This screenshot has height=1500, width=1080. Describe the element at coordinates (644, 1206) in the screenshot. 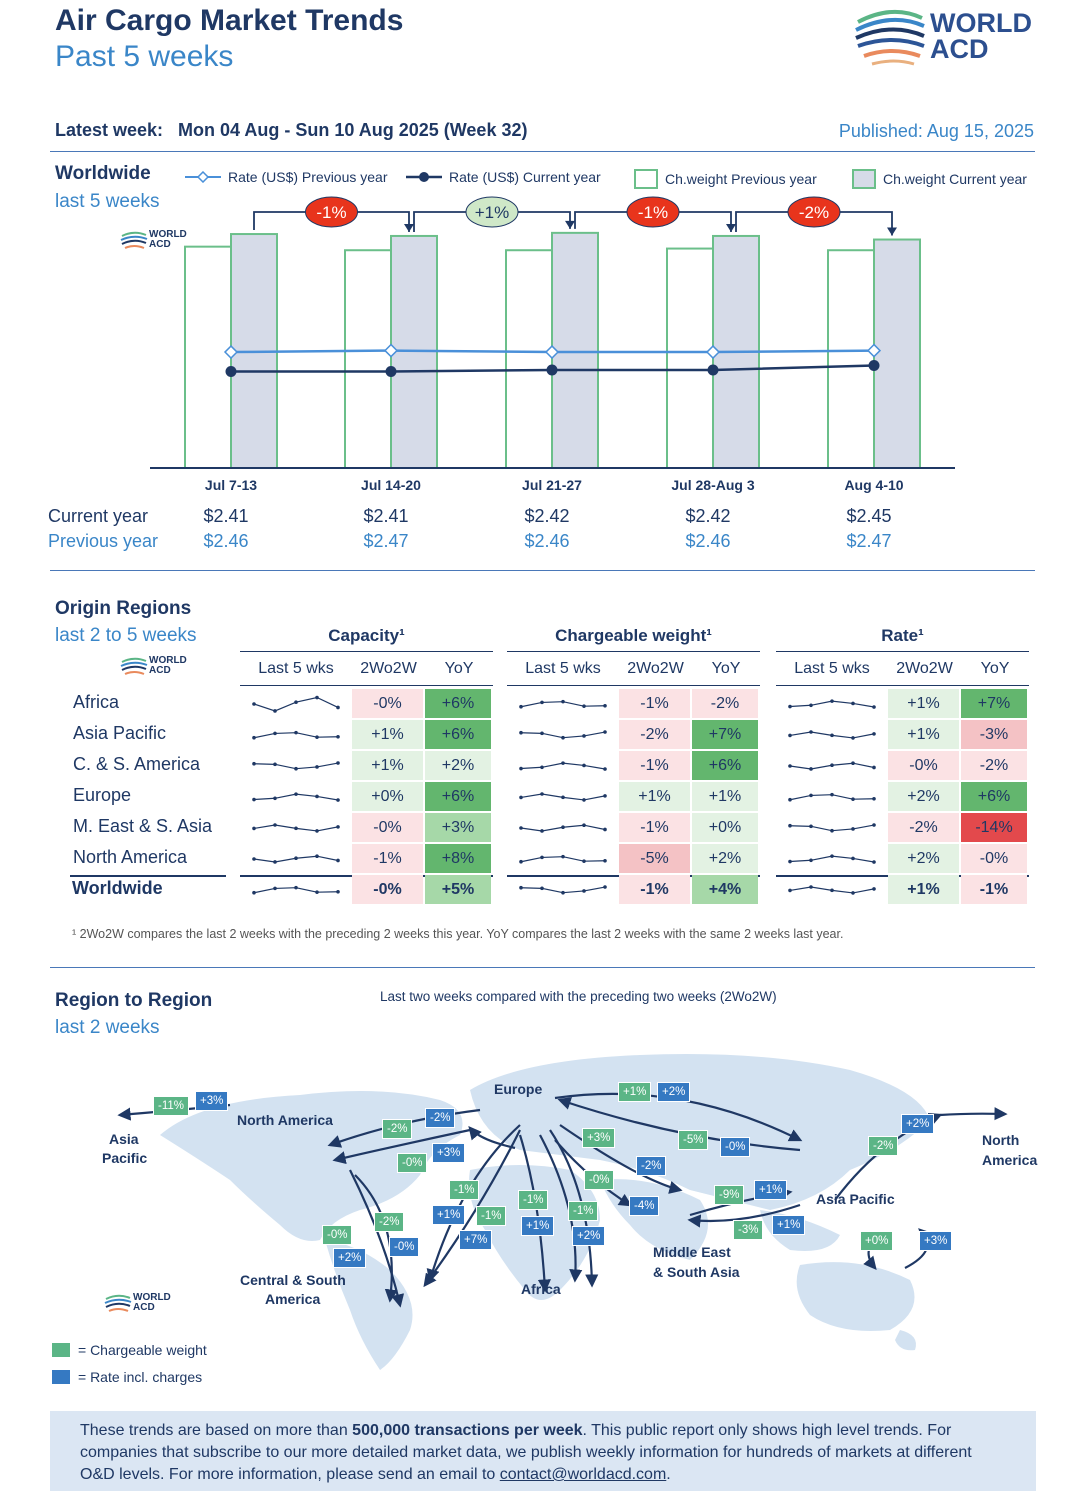

I see `change-badge: -4%` at that location.